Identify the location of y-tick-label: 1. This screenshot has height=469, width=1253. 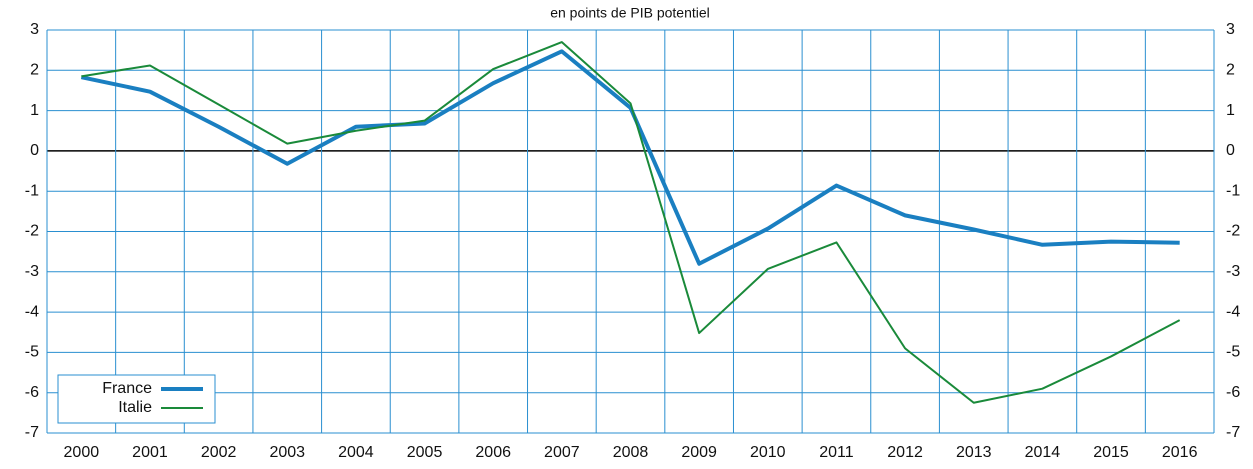
(34, 110).